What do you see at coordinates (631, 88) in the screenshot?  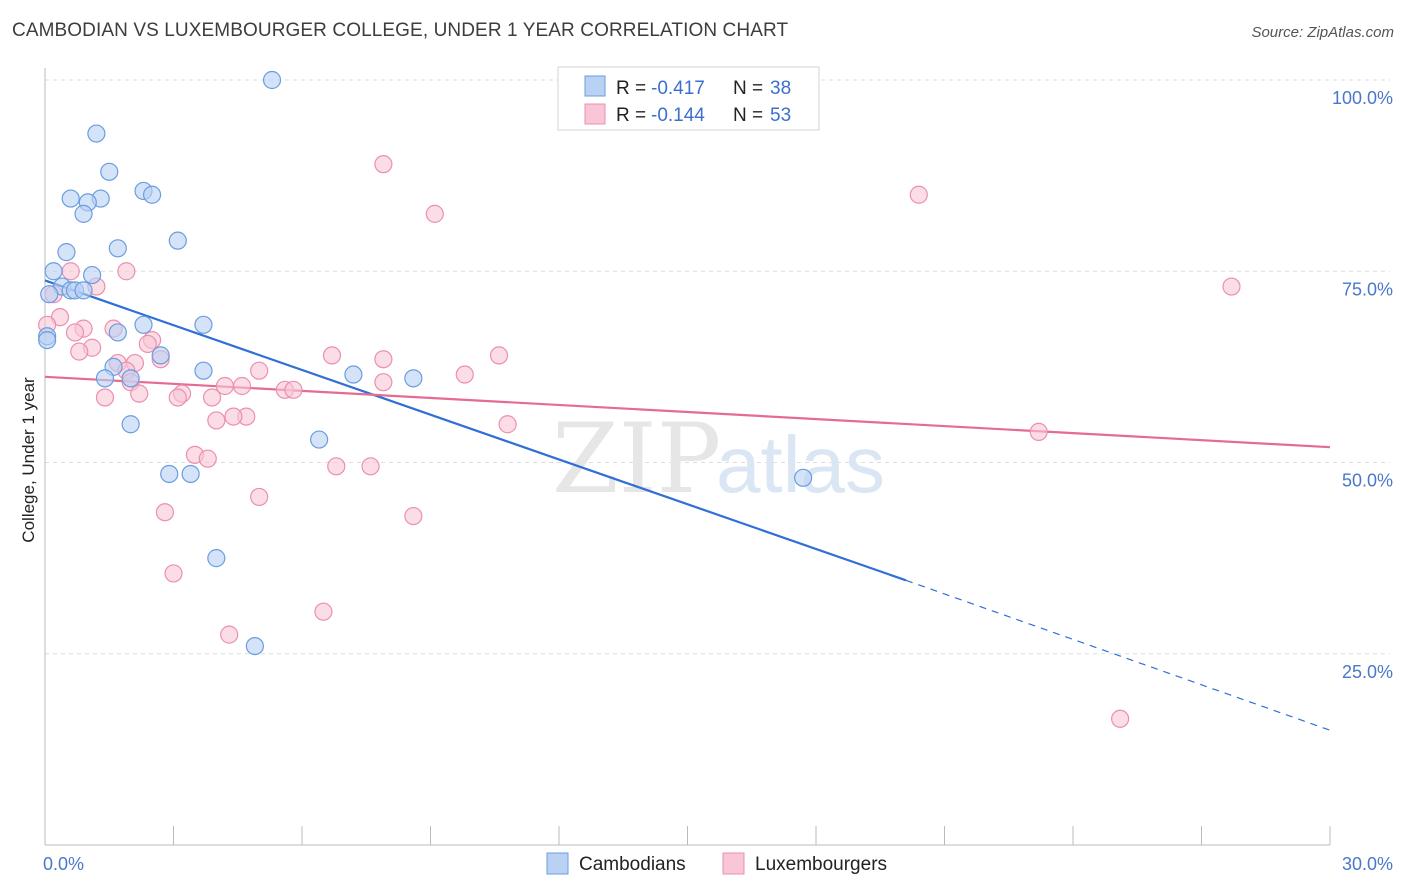 I see `legend-r-label-1: R =` at bounding box center [631, 88].